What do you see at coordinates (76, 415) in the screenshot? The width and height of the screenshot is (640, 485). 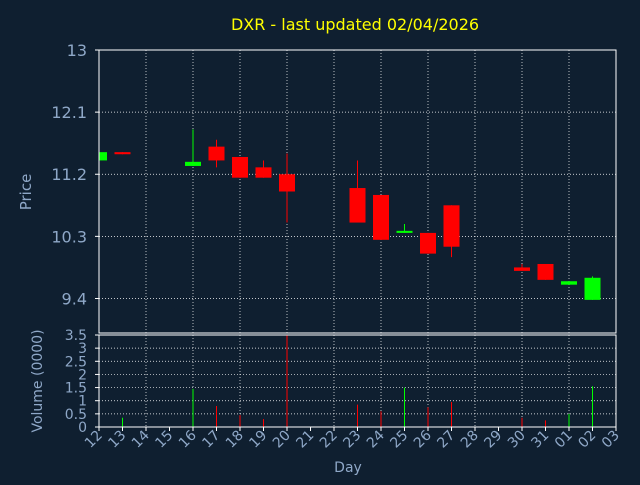 I see `volume-y-tick-label: 0.5` at bounding box center [76, 415].